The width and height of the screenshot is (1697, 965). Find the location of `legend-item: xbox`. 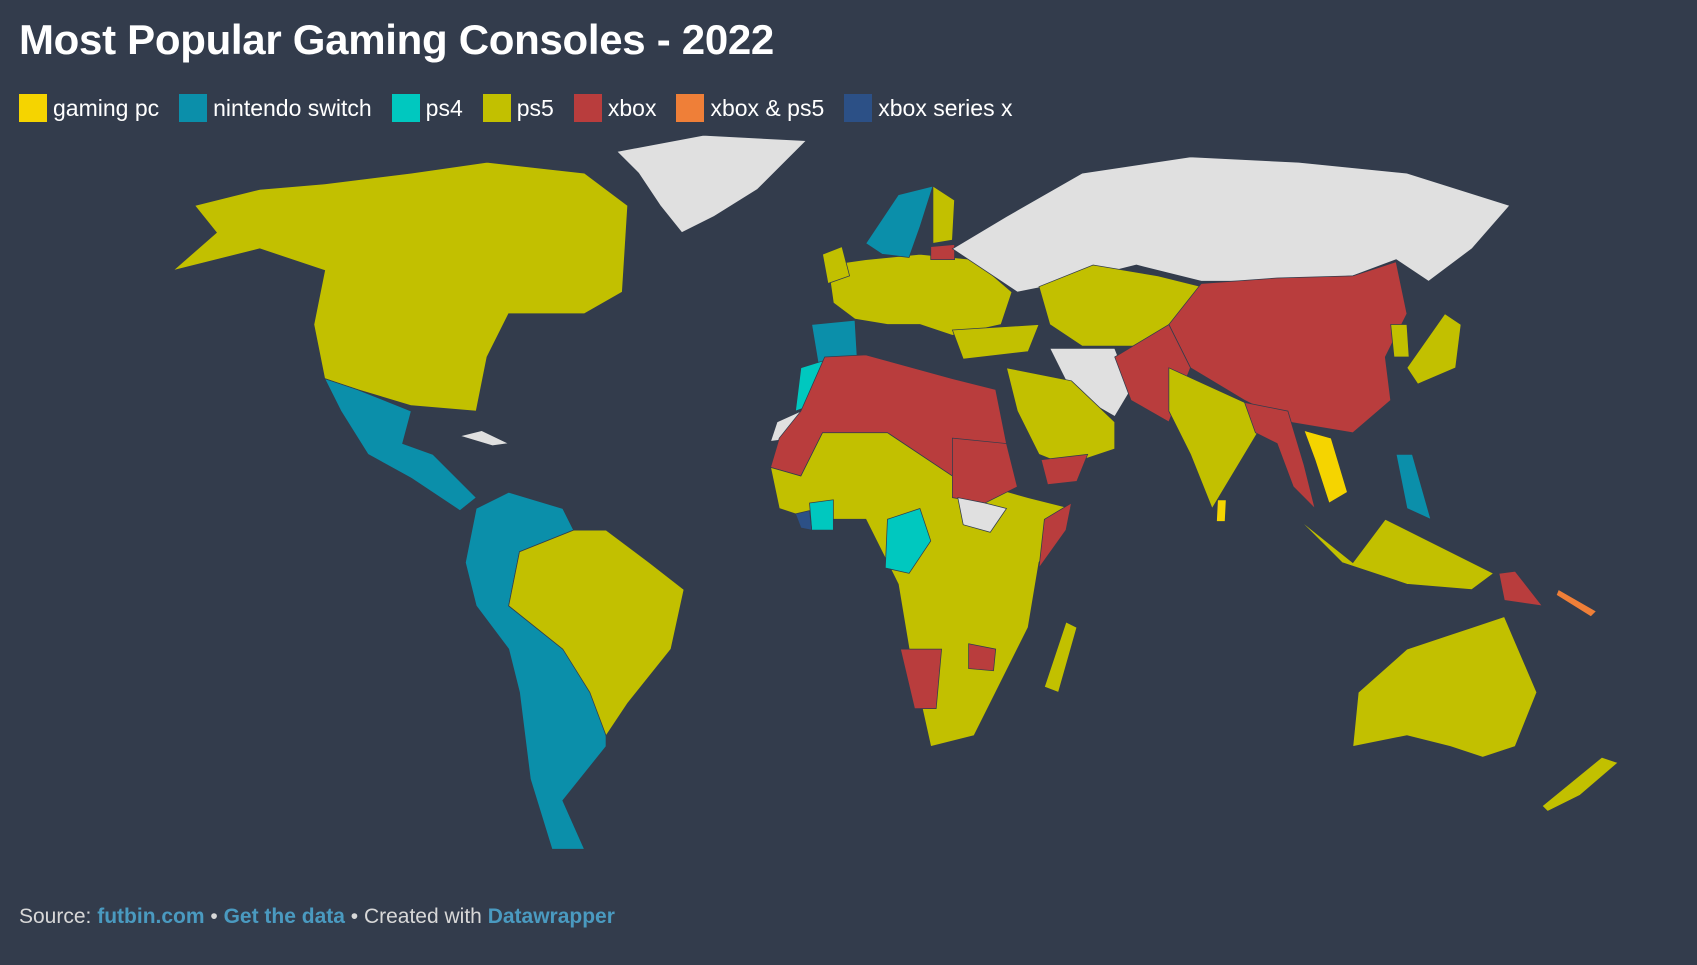

legend-item: xbox is located at coordinates (615, 108).